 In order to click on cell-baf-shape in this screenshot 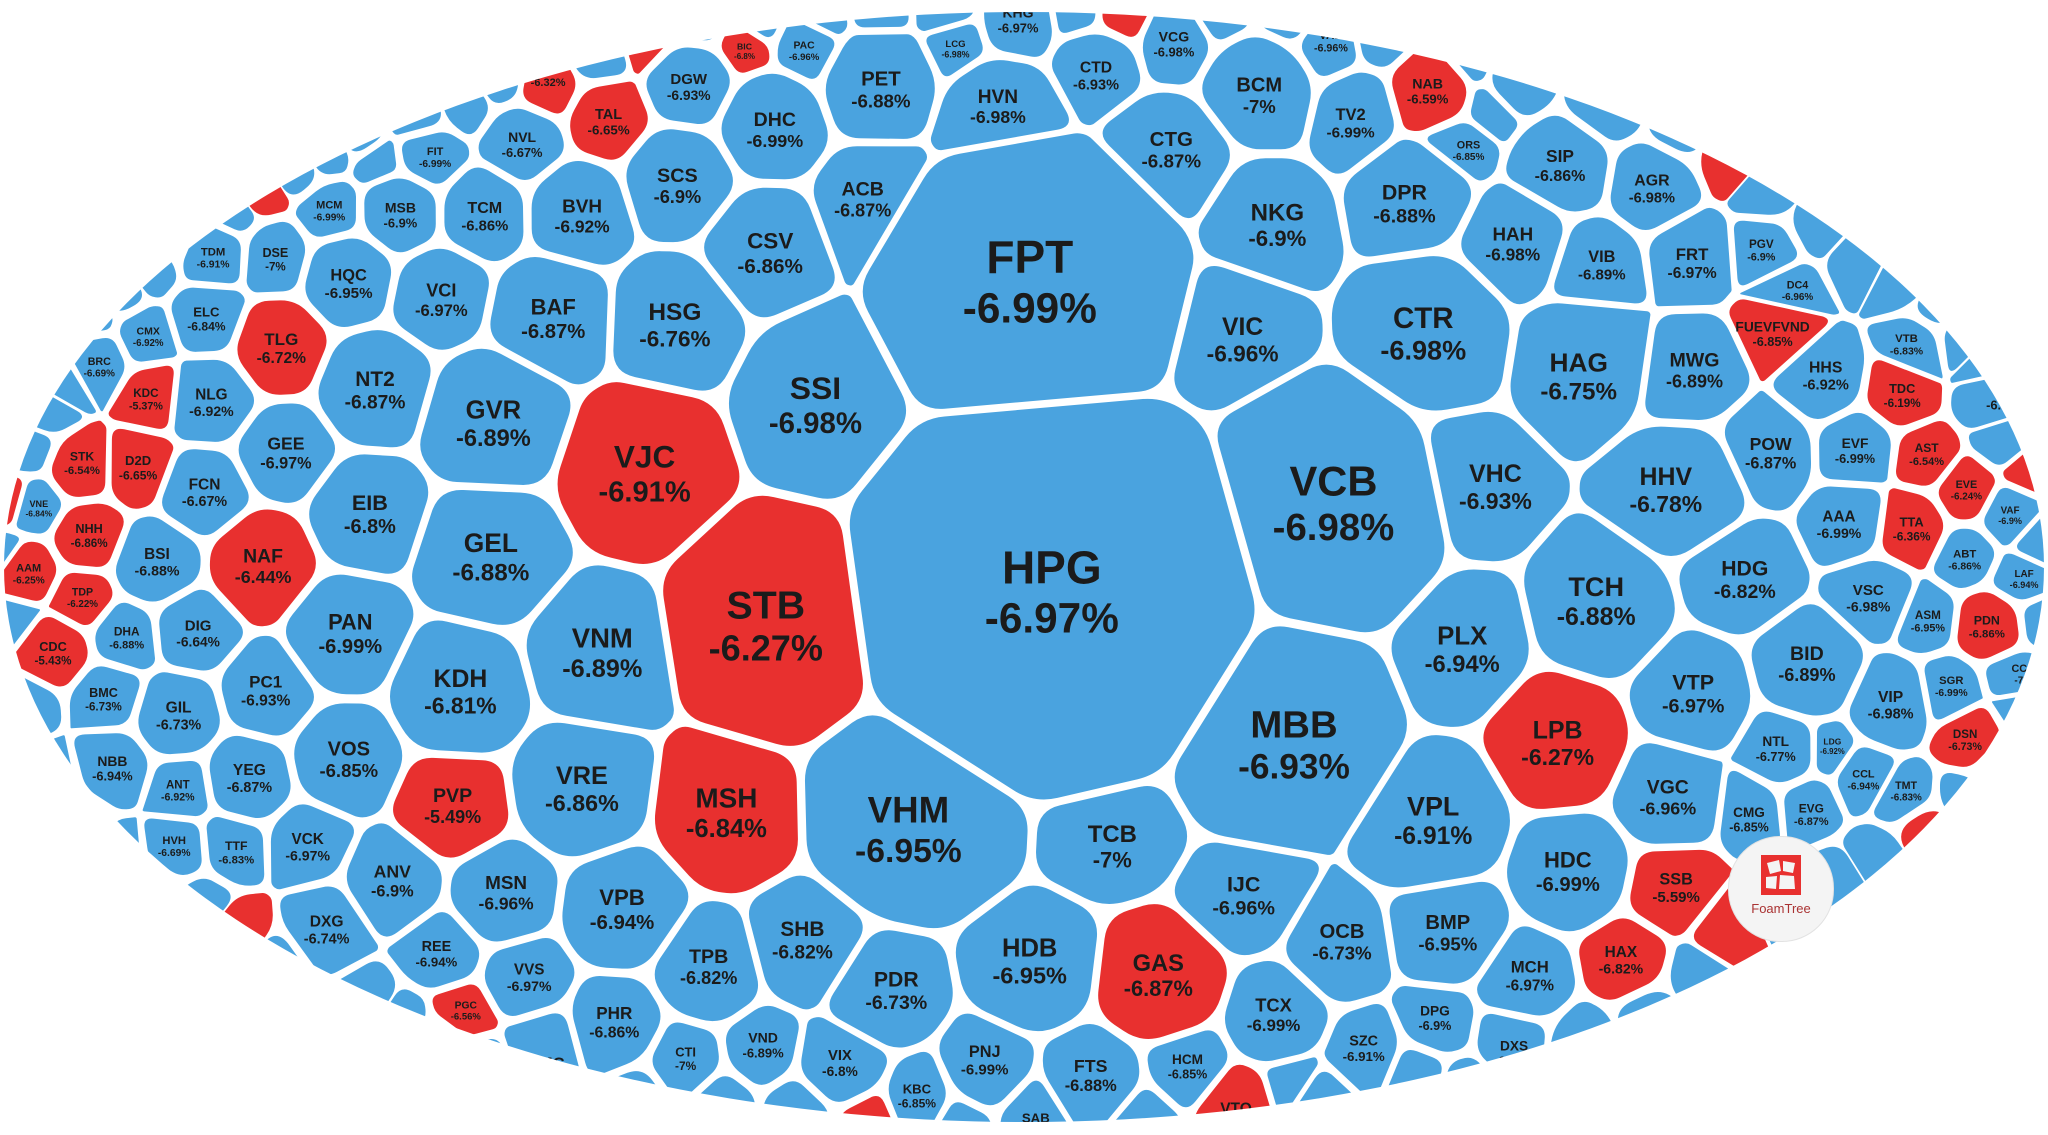, I will do `click(549, 320)`.